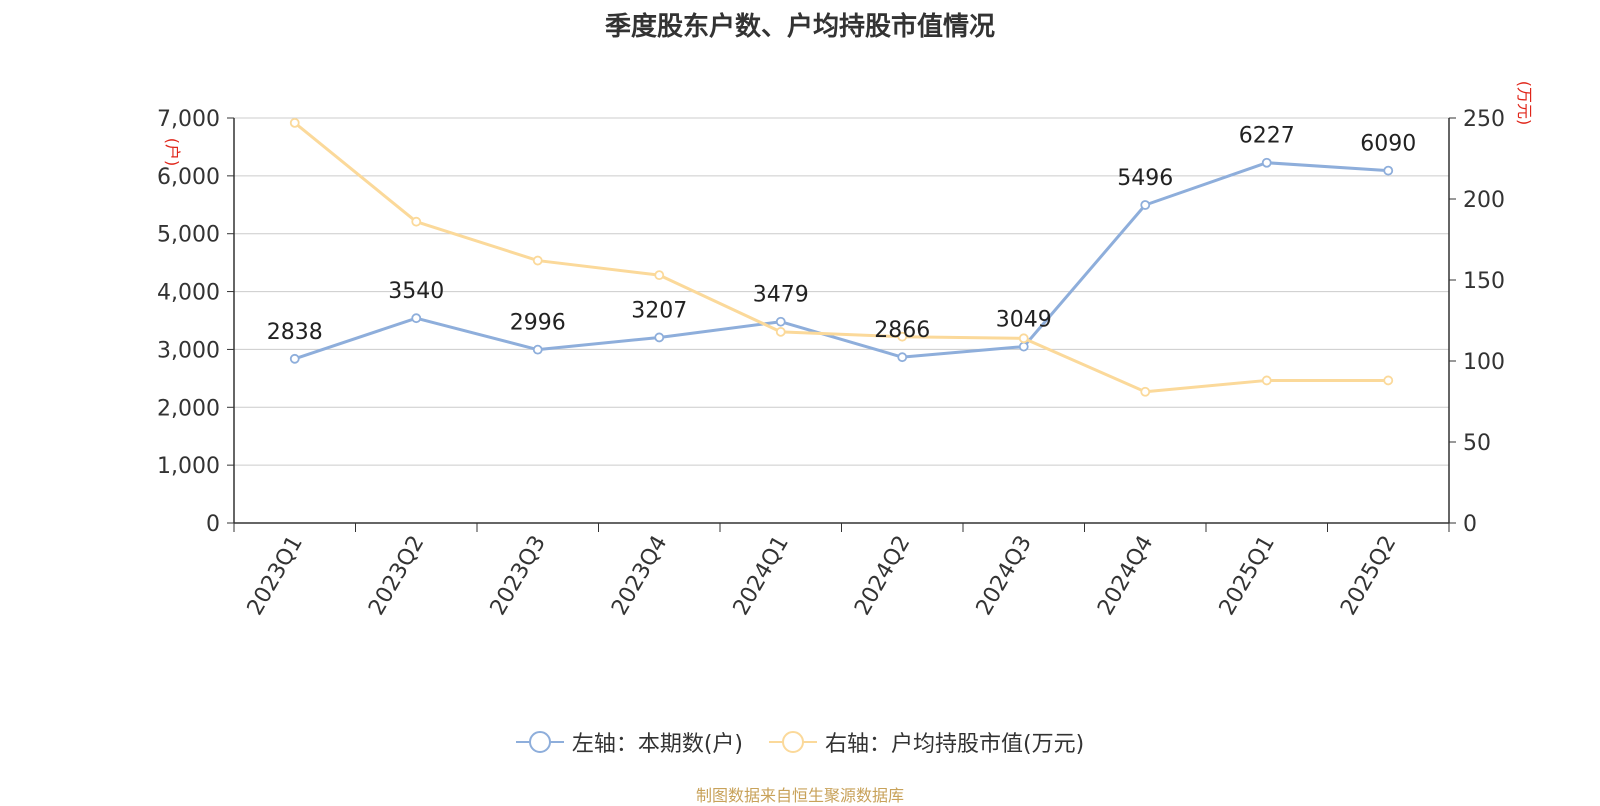 The image size is (1600, 806). What do you see at coordinates (1267, 136) in the screenshot?
I see `data-label: 6227` at bounding box center [1267, 136].